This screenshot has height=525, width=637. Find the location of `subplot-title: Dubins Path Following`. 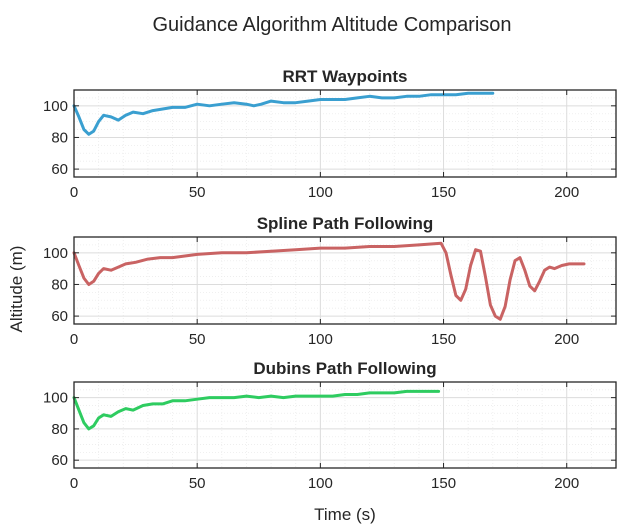

subplot-title: Dubins Path Following is located at coordinates (344, 368).